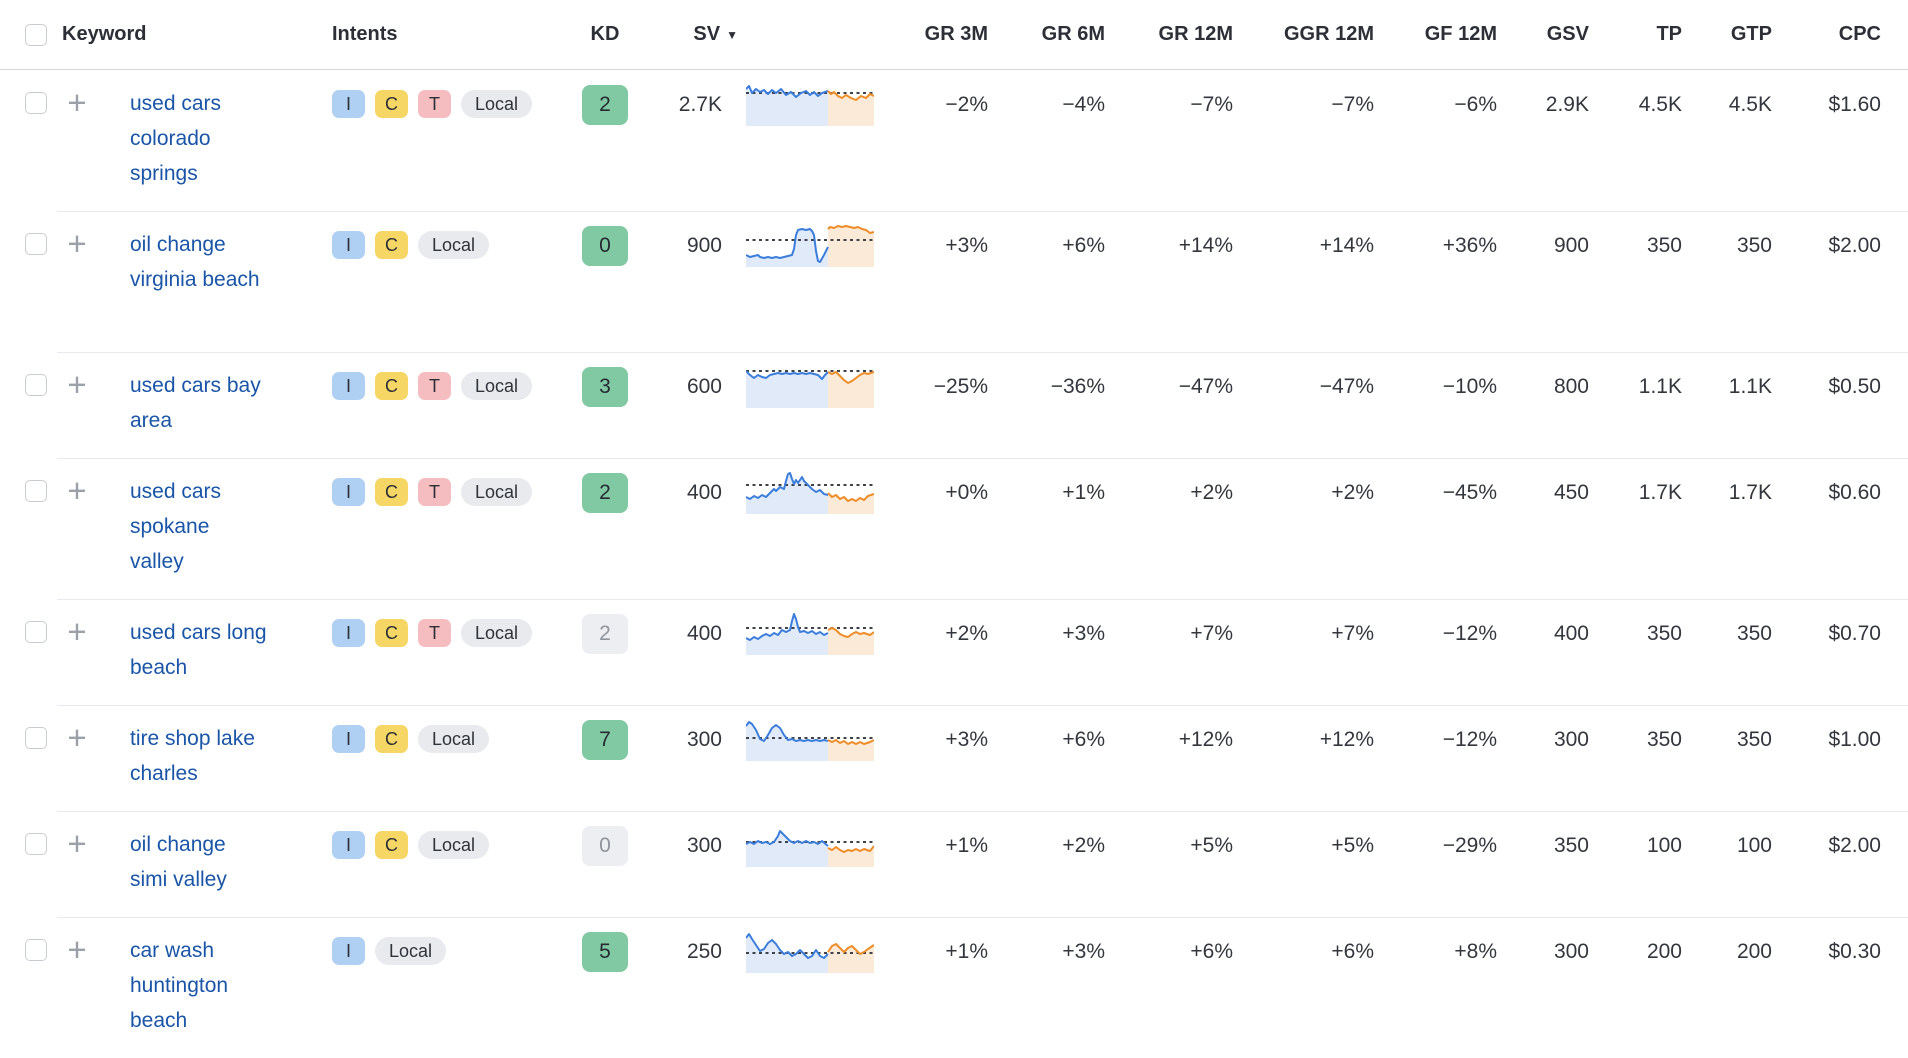 This screenshot has width=1908, height=1058. I want to click on ggr12m-value: +14%, so click(1346, 245).